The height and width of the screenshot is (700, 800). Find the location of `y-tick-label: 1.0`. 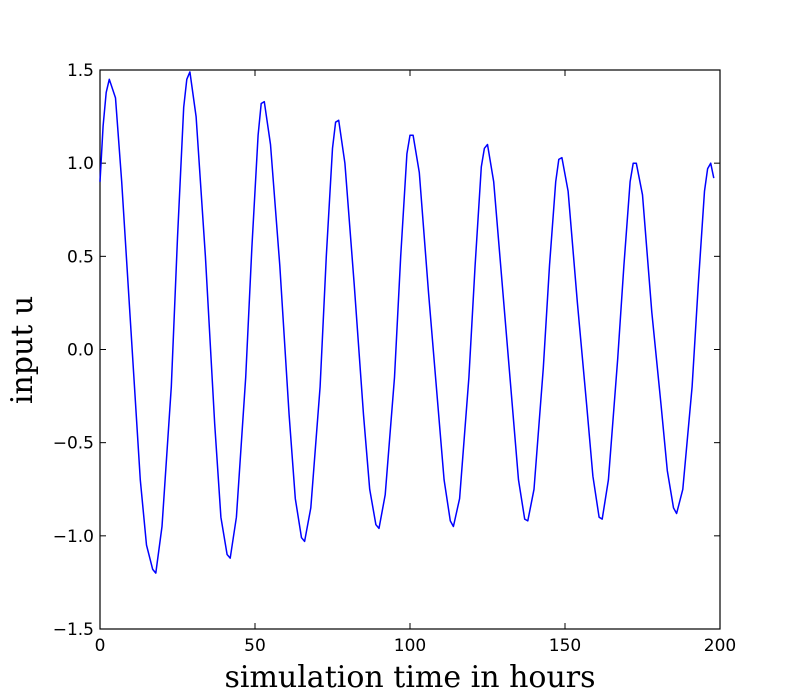

y-tick-label: 1.0 is located at coordinates (80, 164).